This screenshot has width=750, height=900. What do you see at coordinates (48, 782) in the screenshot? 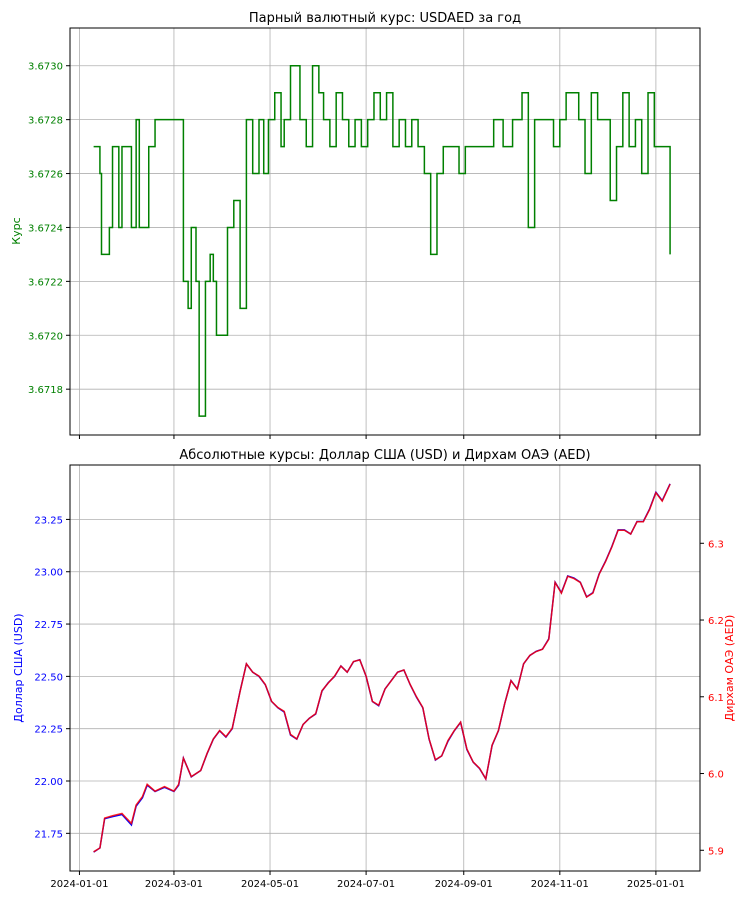
I see `bottom-y-tick-label-usd: 22.00` at bounding box center [48, 782].